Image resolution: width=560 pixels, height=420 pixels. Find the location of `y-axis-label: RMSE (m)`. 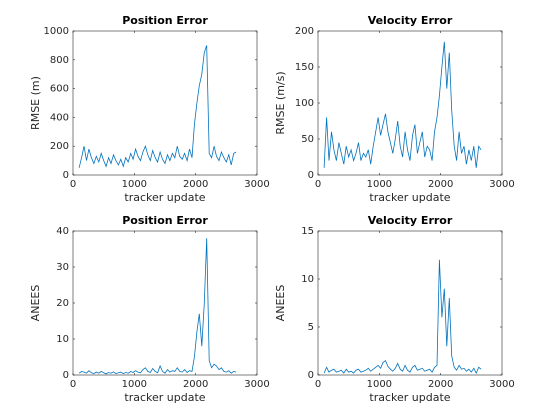

y-axis-label: RMSE (m) is located at coordinates (35, 103).